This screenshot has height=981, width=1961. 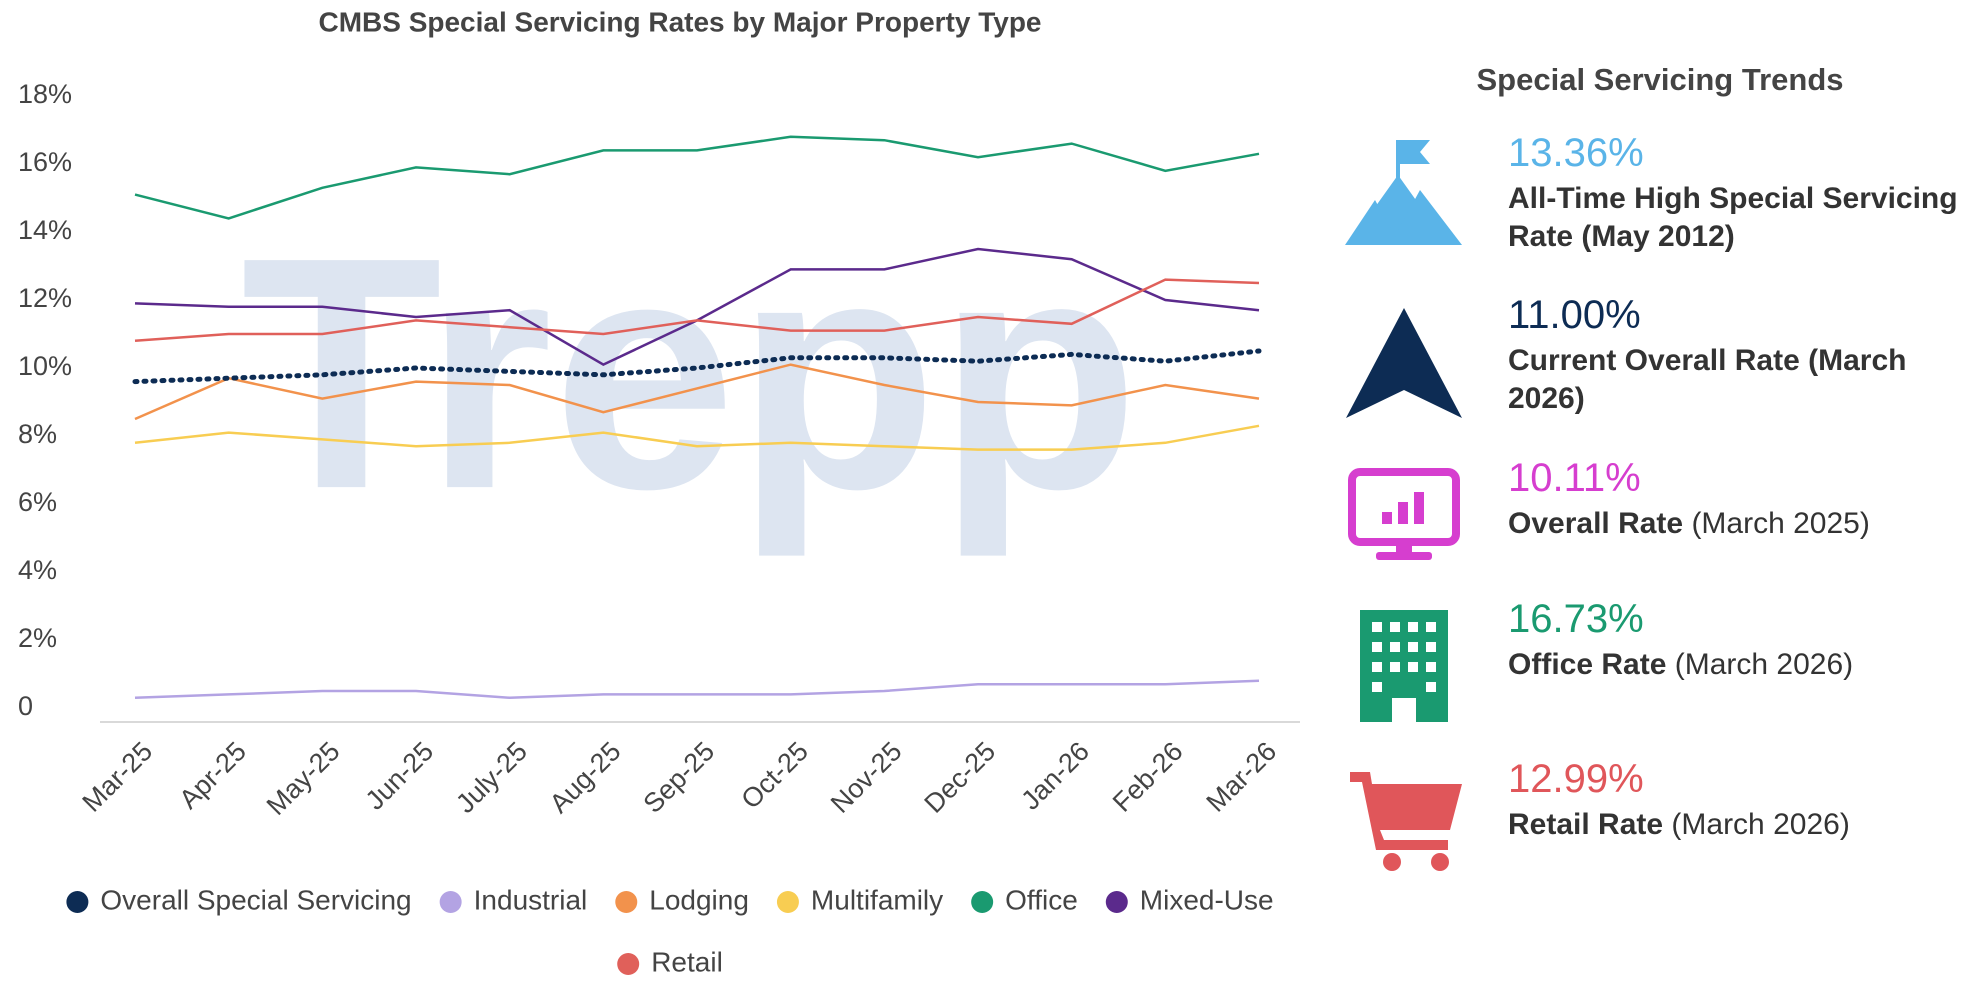 I want to click on trend-label-bold: Retail Rate, so click(x=1586, y=824).